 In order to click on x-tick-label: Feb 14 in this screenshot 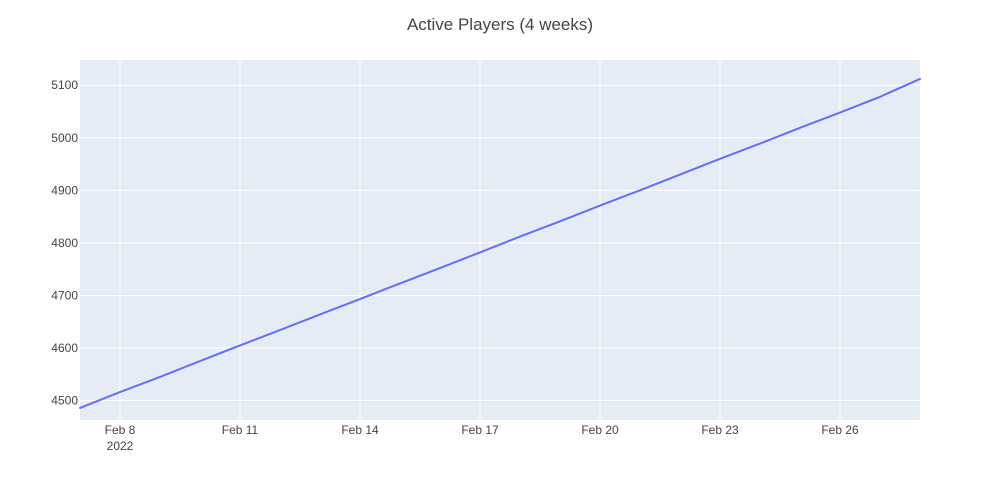, I will do `click(360, 430)`.